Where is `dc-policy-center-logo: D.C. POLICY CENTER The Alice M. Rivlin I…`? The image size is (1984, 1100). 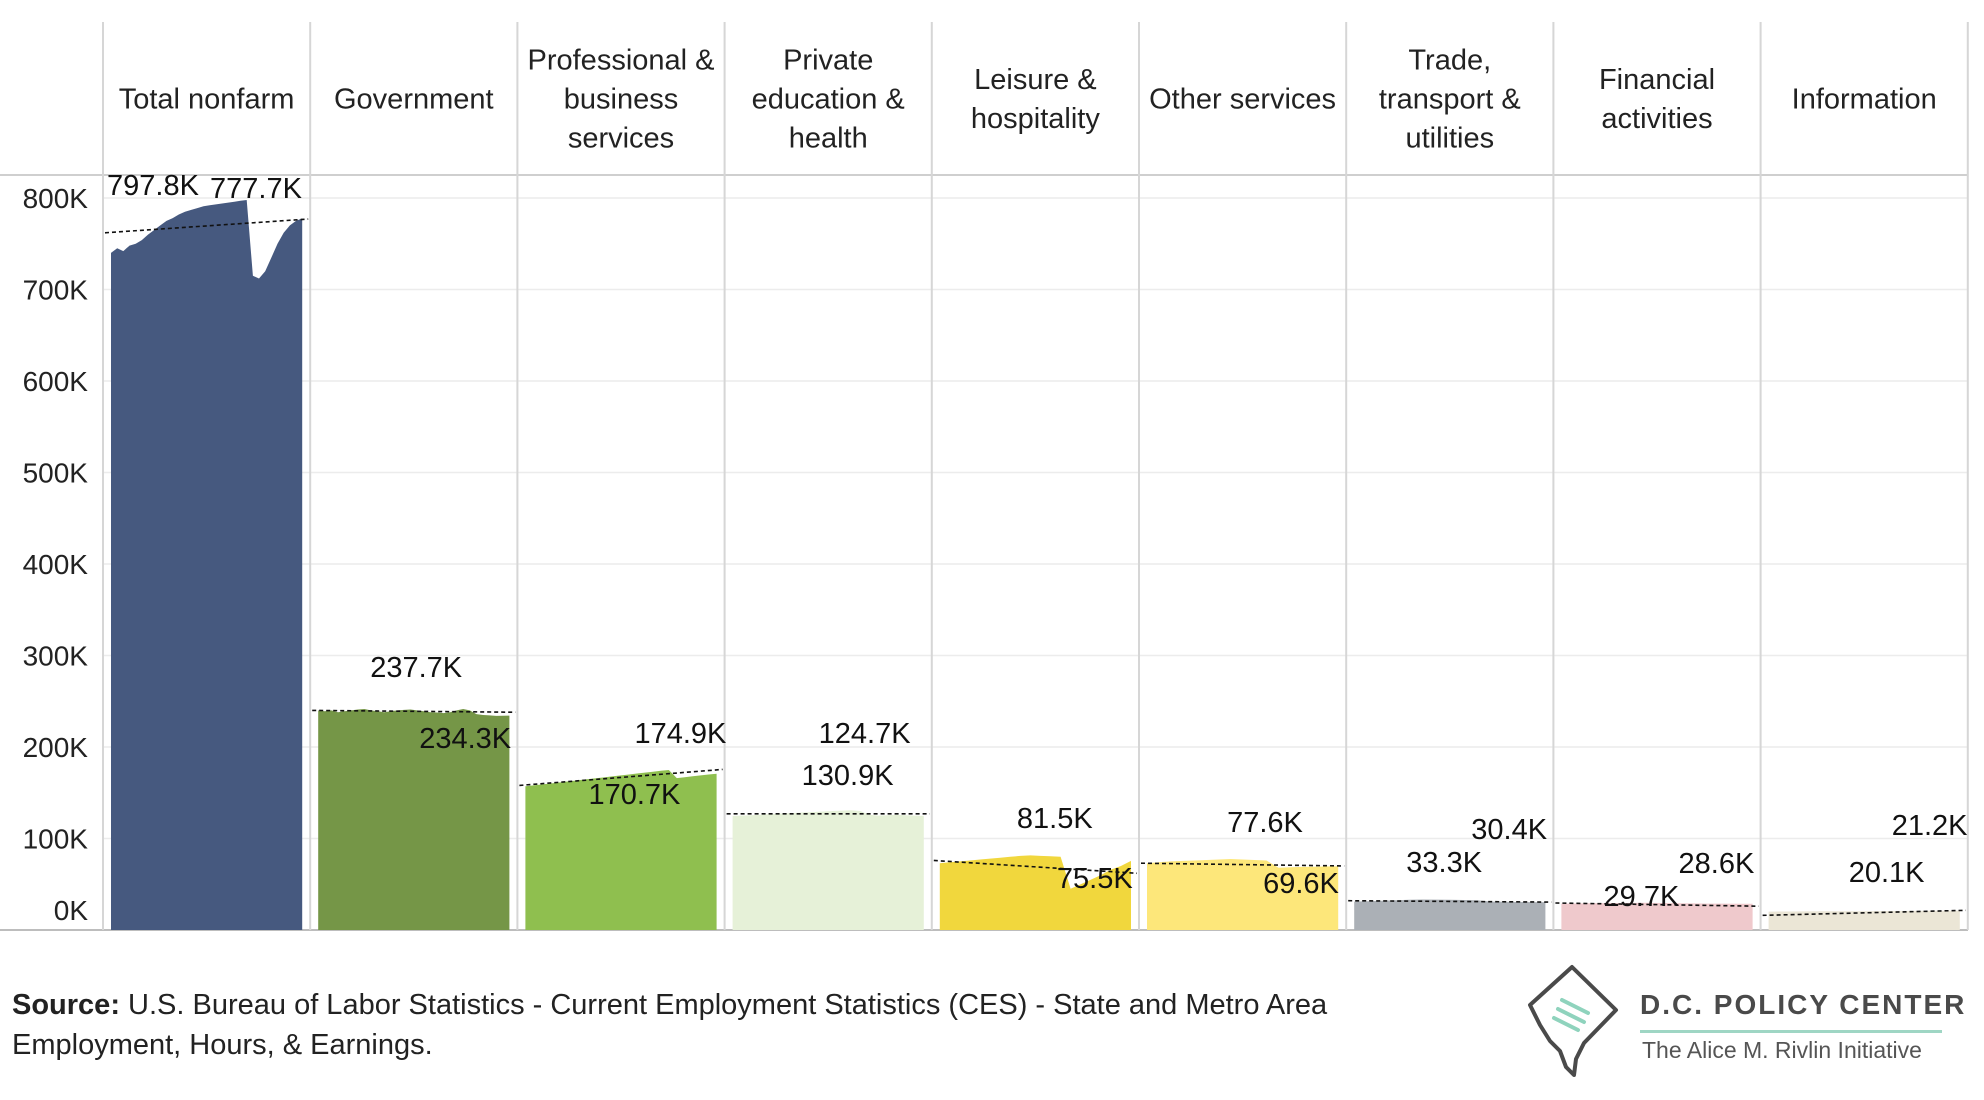
dc-policy-center-logo: D.C. POLICY CENTER The Alice M. Rivlin I… is located at coordinates (1742, 1020).